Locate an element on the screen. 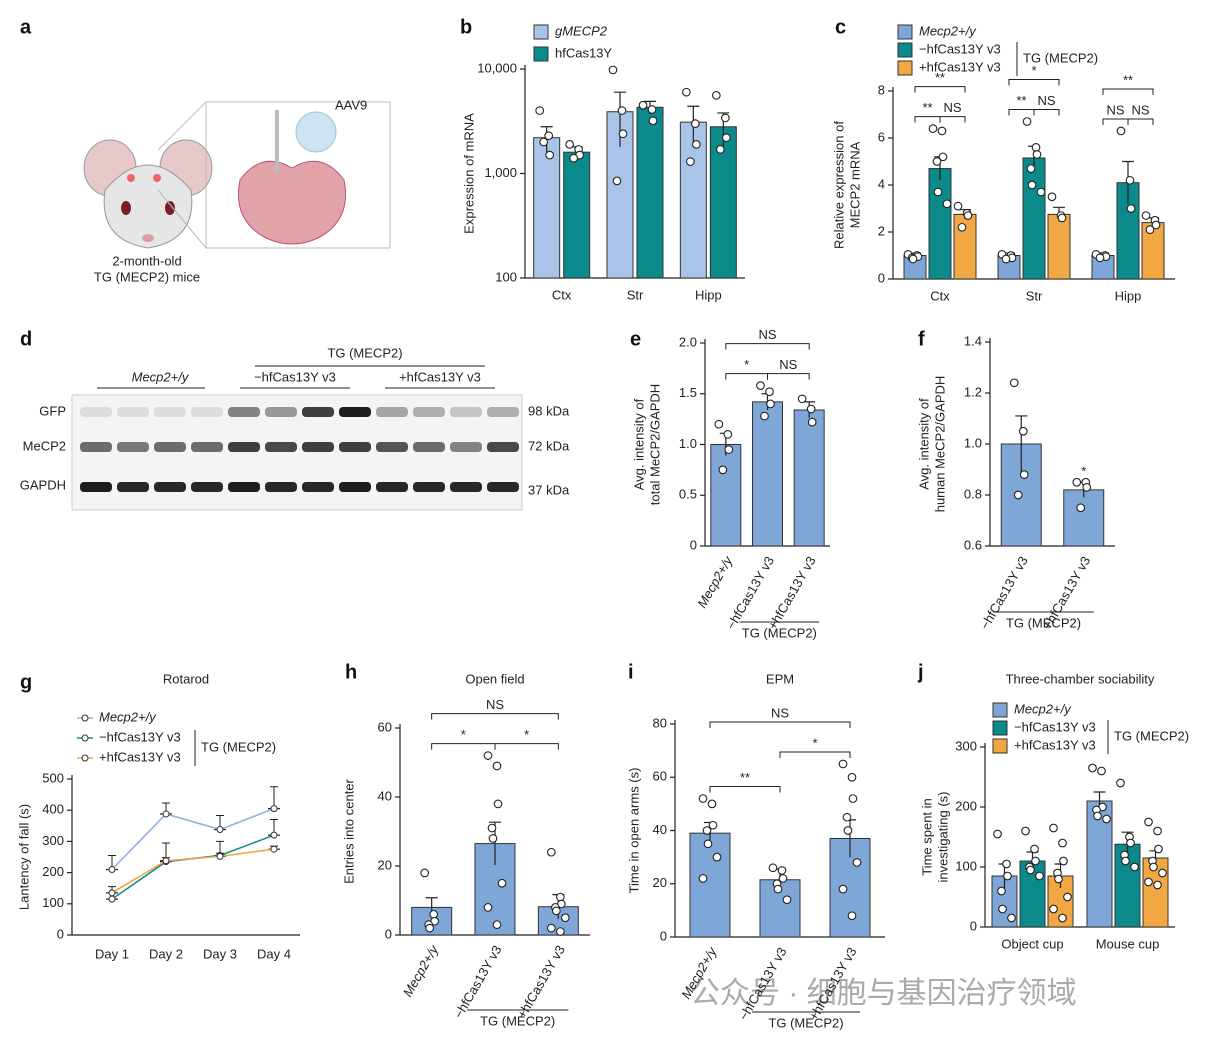 Image resolution: width=1213 pixels, height=1042 pixels. y-tick-label: 100 is located at coordinates (966, 865).